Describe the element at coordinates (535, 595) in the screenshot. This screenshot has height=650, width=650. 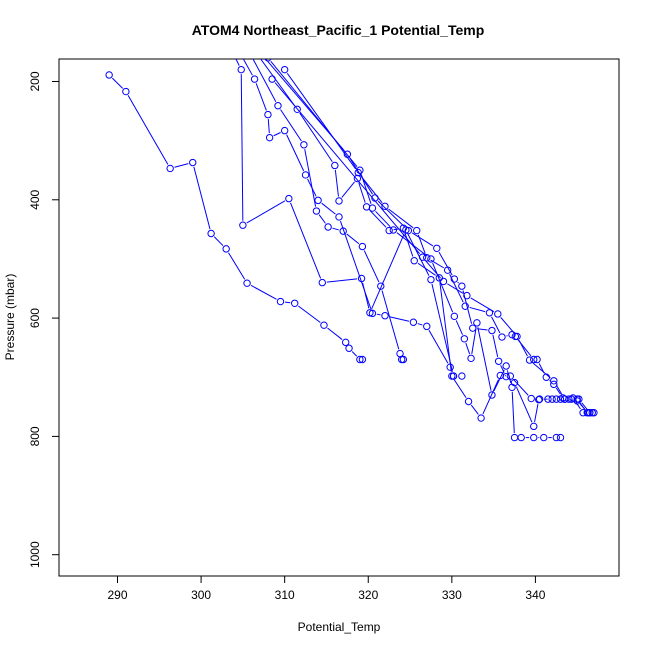
I see `x-tick-label-5: 340` at that location.